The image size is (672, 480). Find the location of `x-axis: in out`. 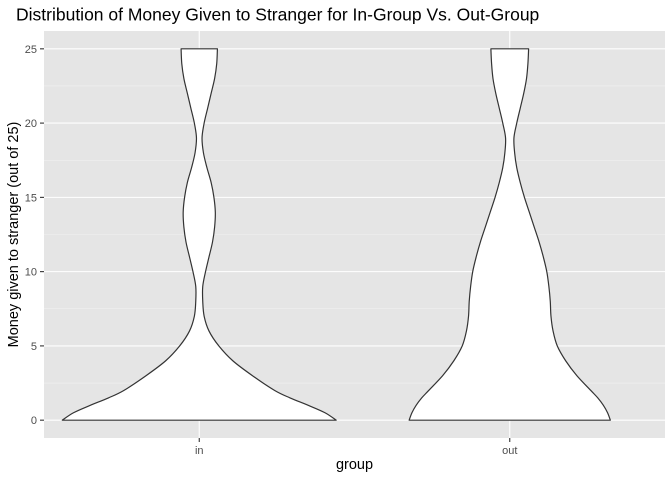

x-axis: in out is located at coordinates (356, 447).